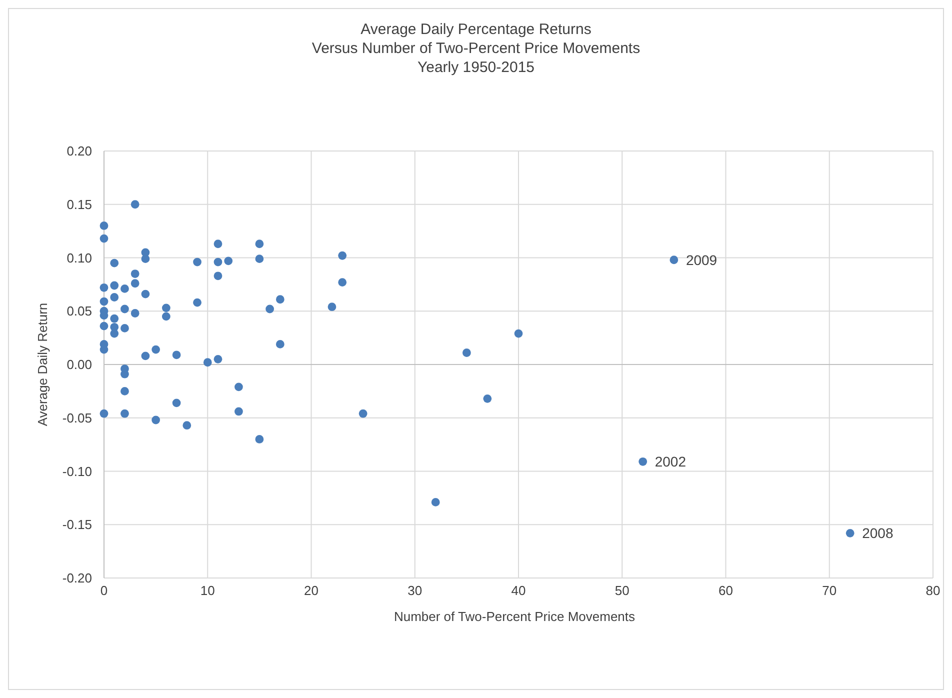  I want to click on x-tick-label: 40, so click(518, 590).